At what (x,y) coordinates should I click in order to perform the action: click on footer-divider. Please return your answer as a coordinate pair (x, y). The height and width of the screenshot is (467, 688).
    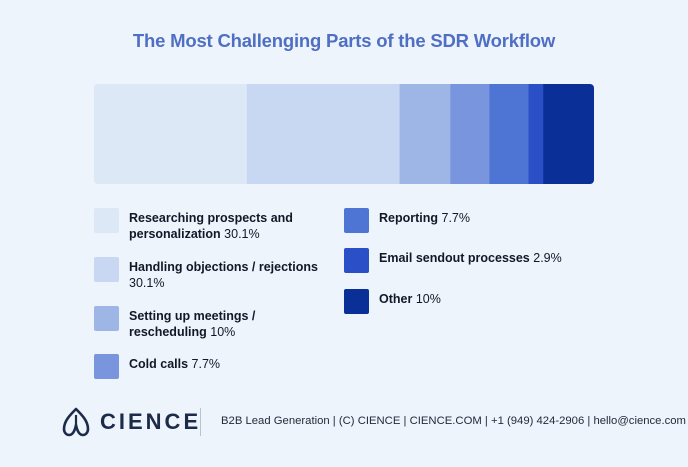
    Looking at the image, I should click on (200, 422).